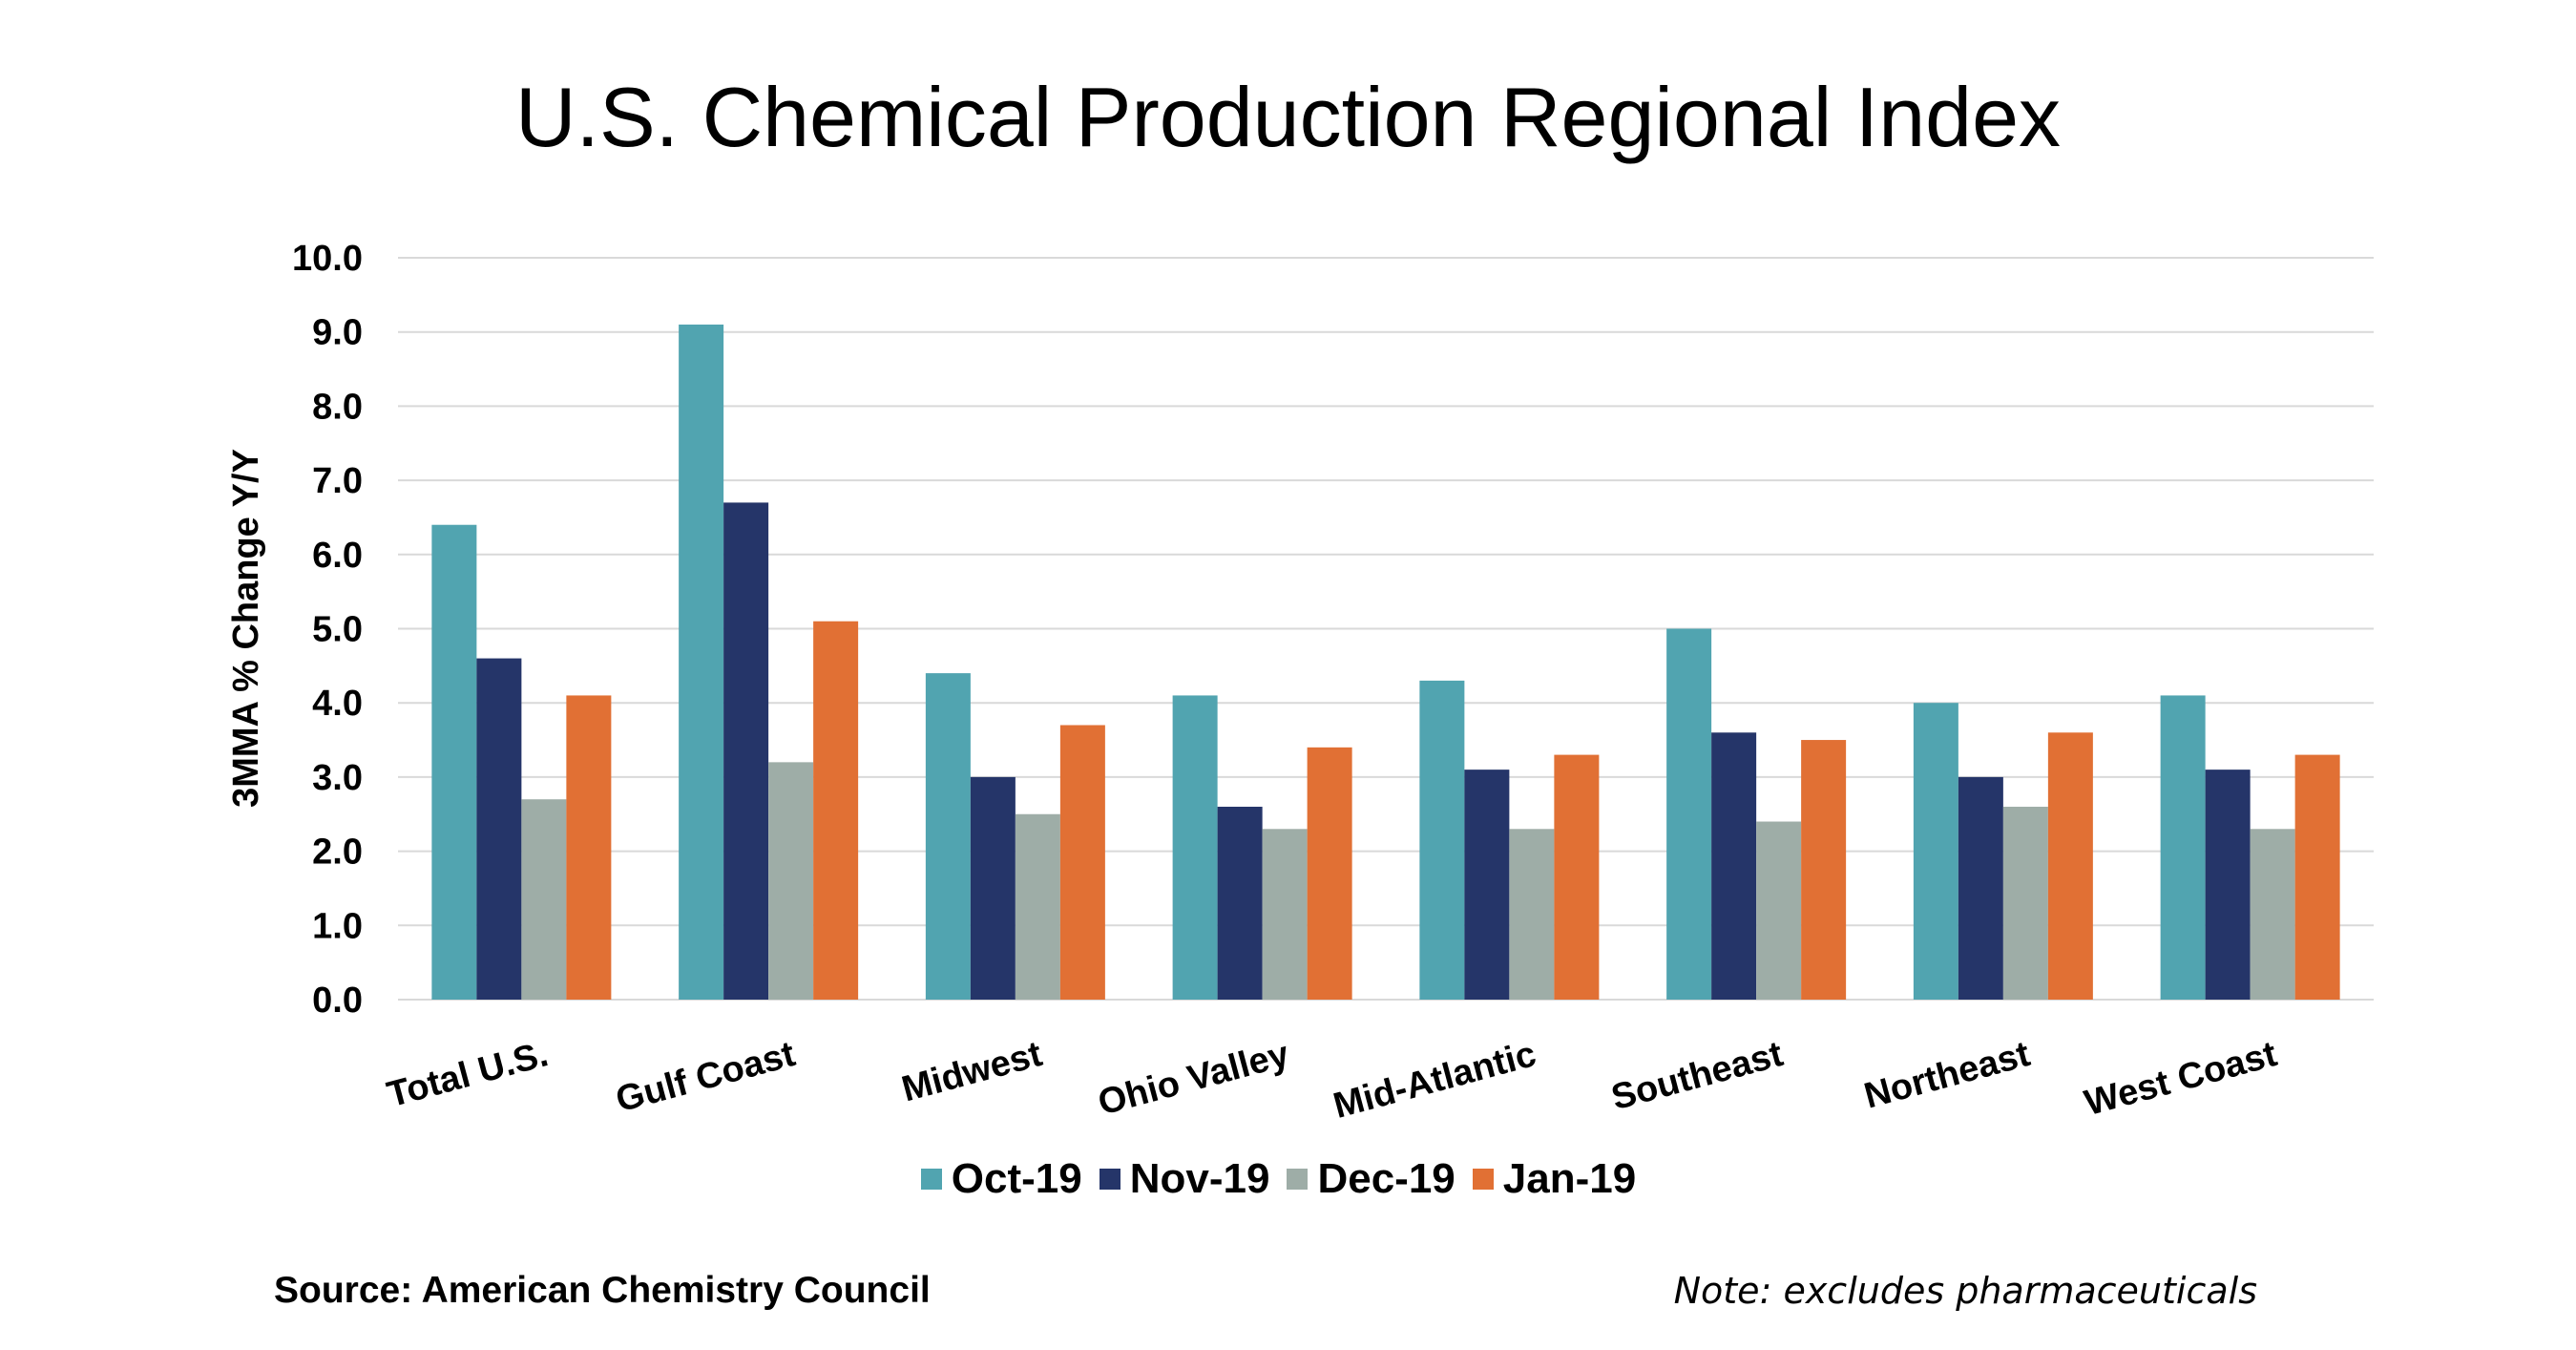  I want to click on y-tick-label: 9.0, so click(337, 333).